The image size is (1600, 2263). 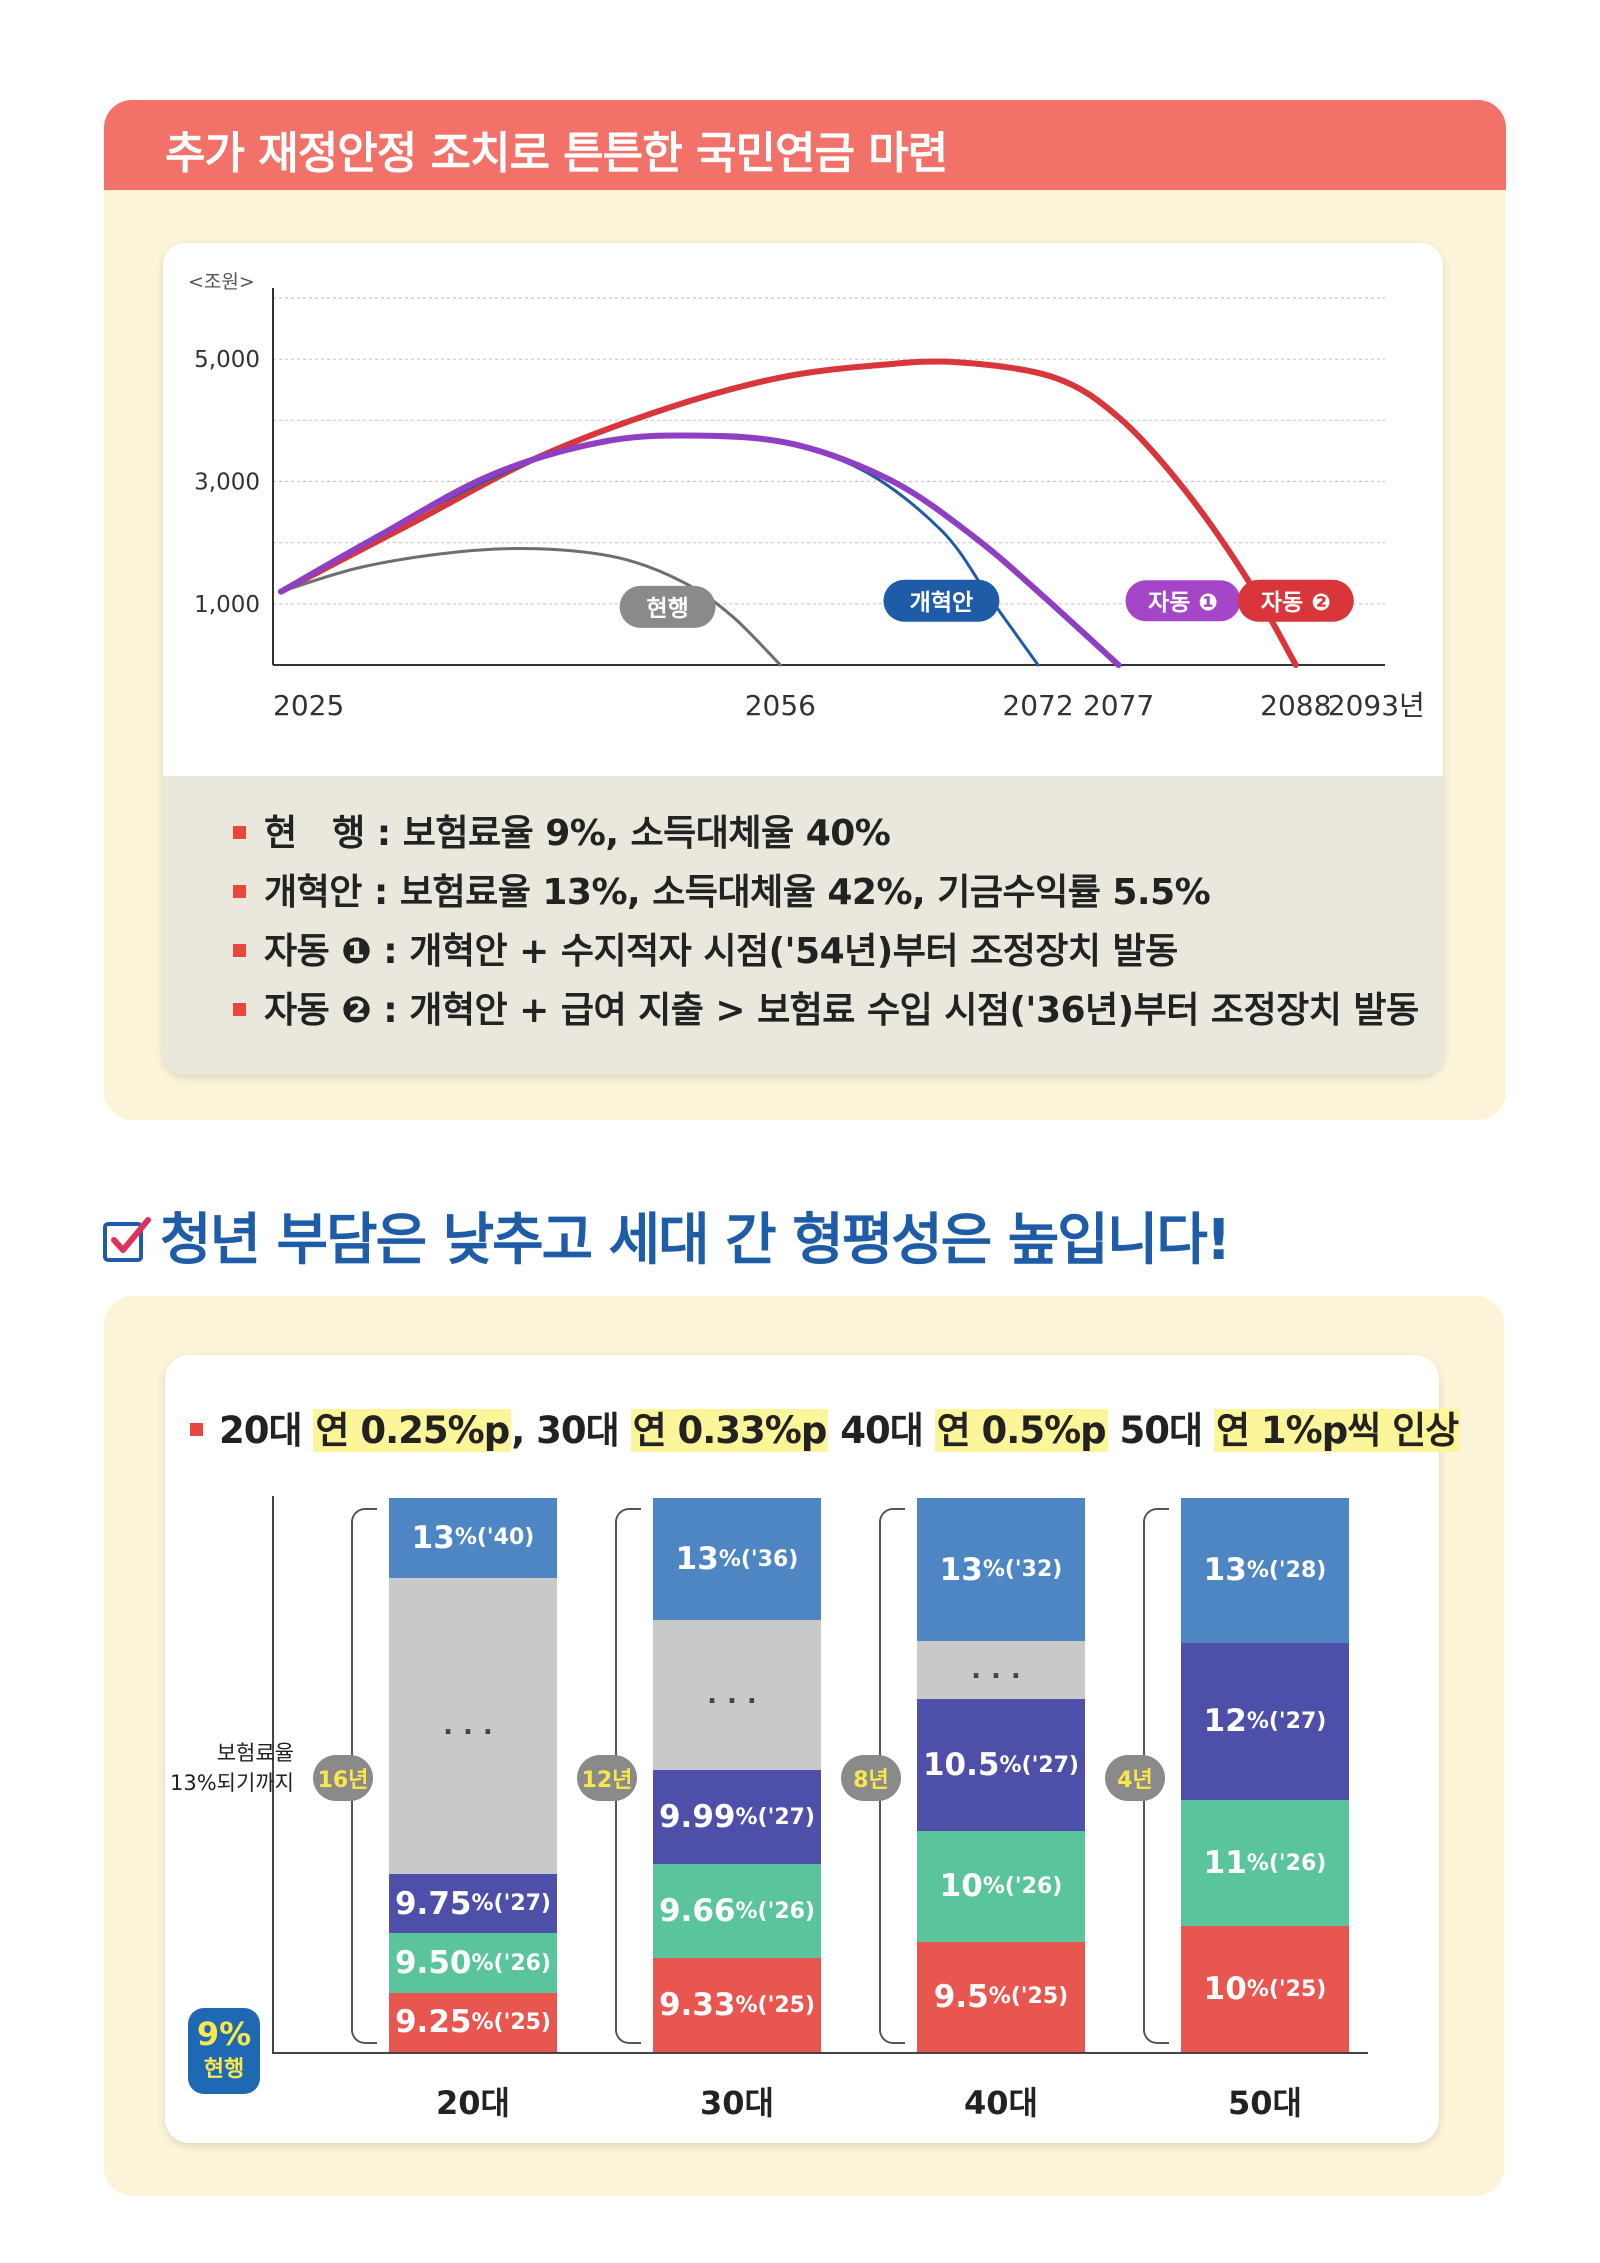 I want to click on reach-label-line2: 13%되기까지, so click(x=232, y=1783).